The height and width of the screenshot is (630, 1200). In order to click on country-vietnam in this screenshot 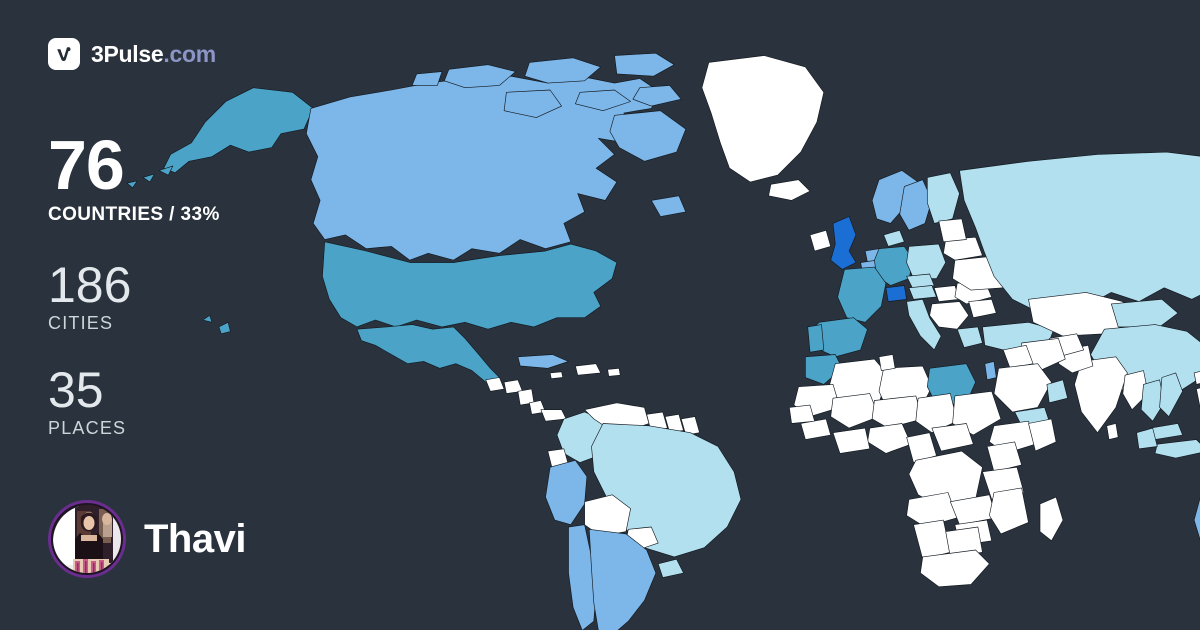, I will do `click(1171, 394)`.